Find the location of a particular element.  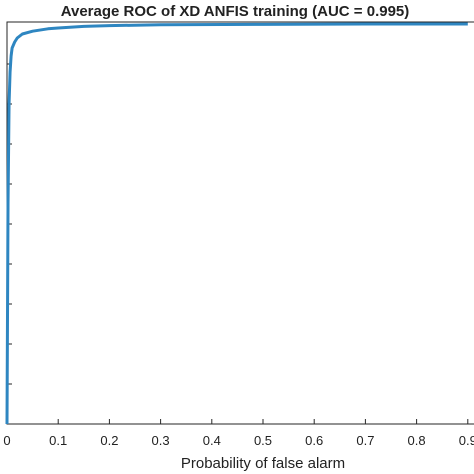

x-tick-label: 0.3 is located at coordinates (161, 440).